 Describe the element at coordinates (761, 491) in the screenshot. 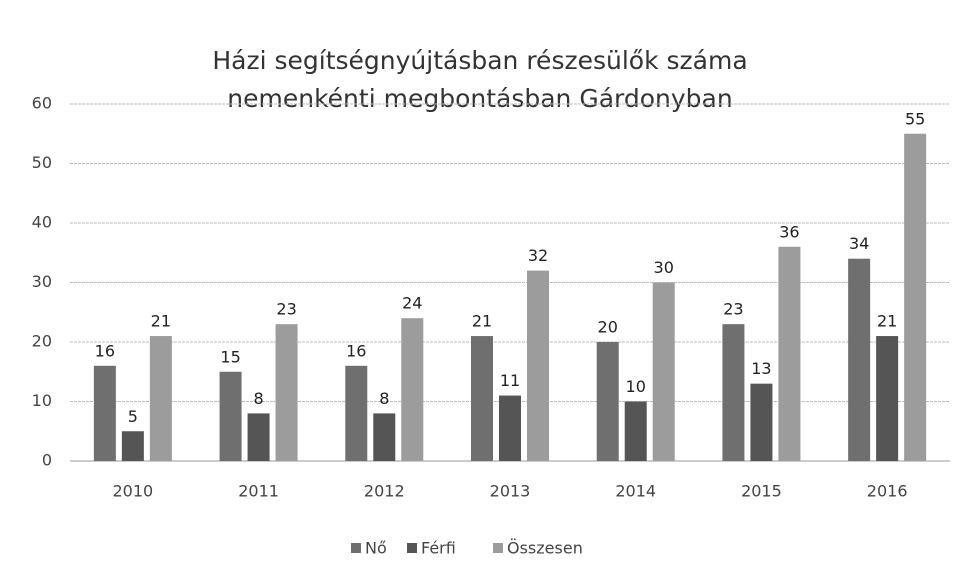

I see `x-tick-label: 2015` at that location.